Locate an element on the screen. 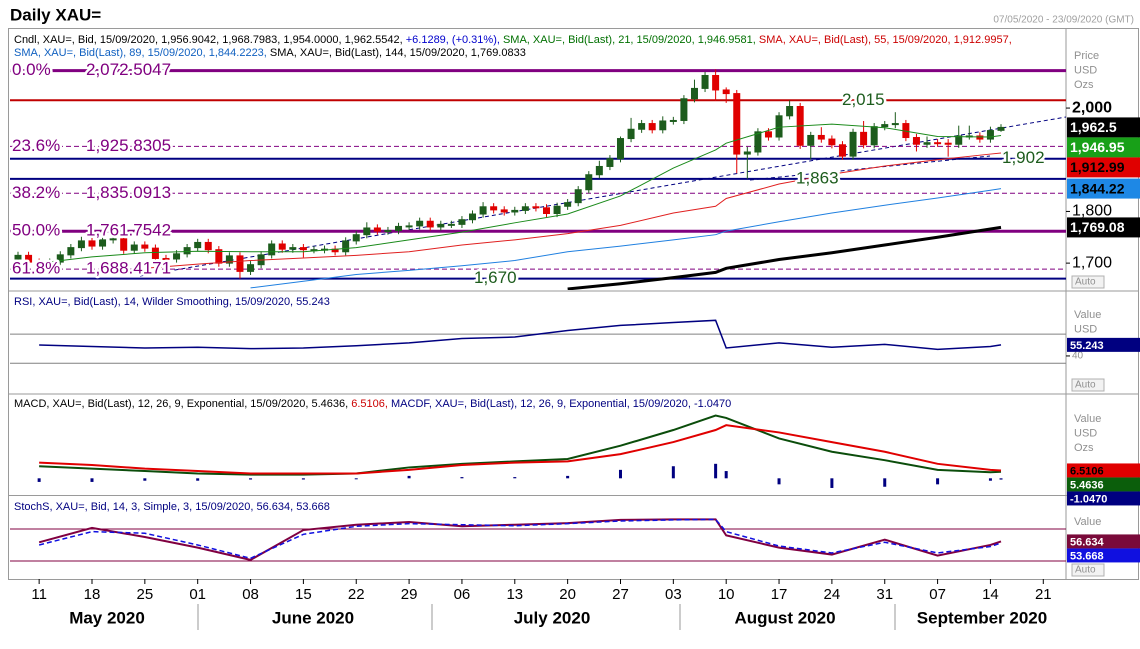 This screenshot has width=1140, height=649. value-tag-label: 1,946.95 is located at coordinates (1097, 147).